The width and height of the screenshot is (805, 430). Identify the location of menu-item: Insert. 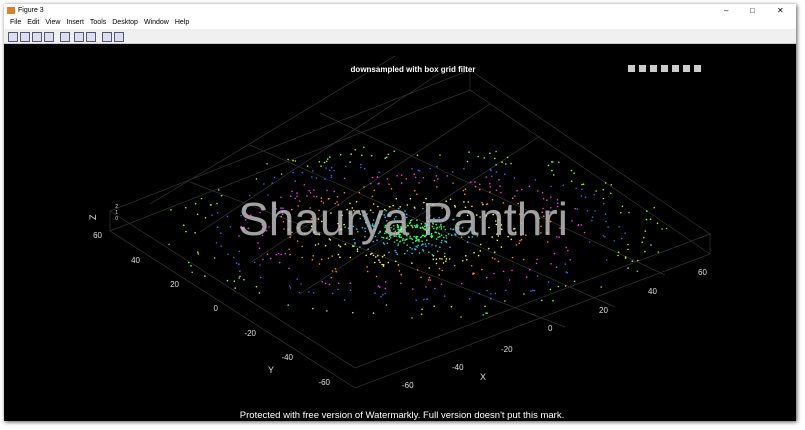
(75, 22).